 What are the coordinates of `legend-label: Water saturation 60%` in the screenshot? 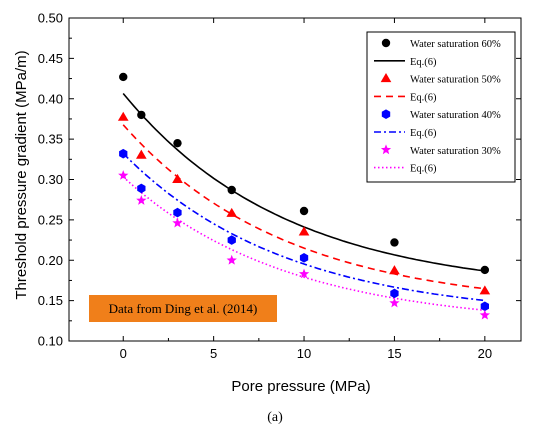 It's located at (455, 44).